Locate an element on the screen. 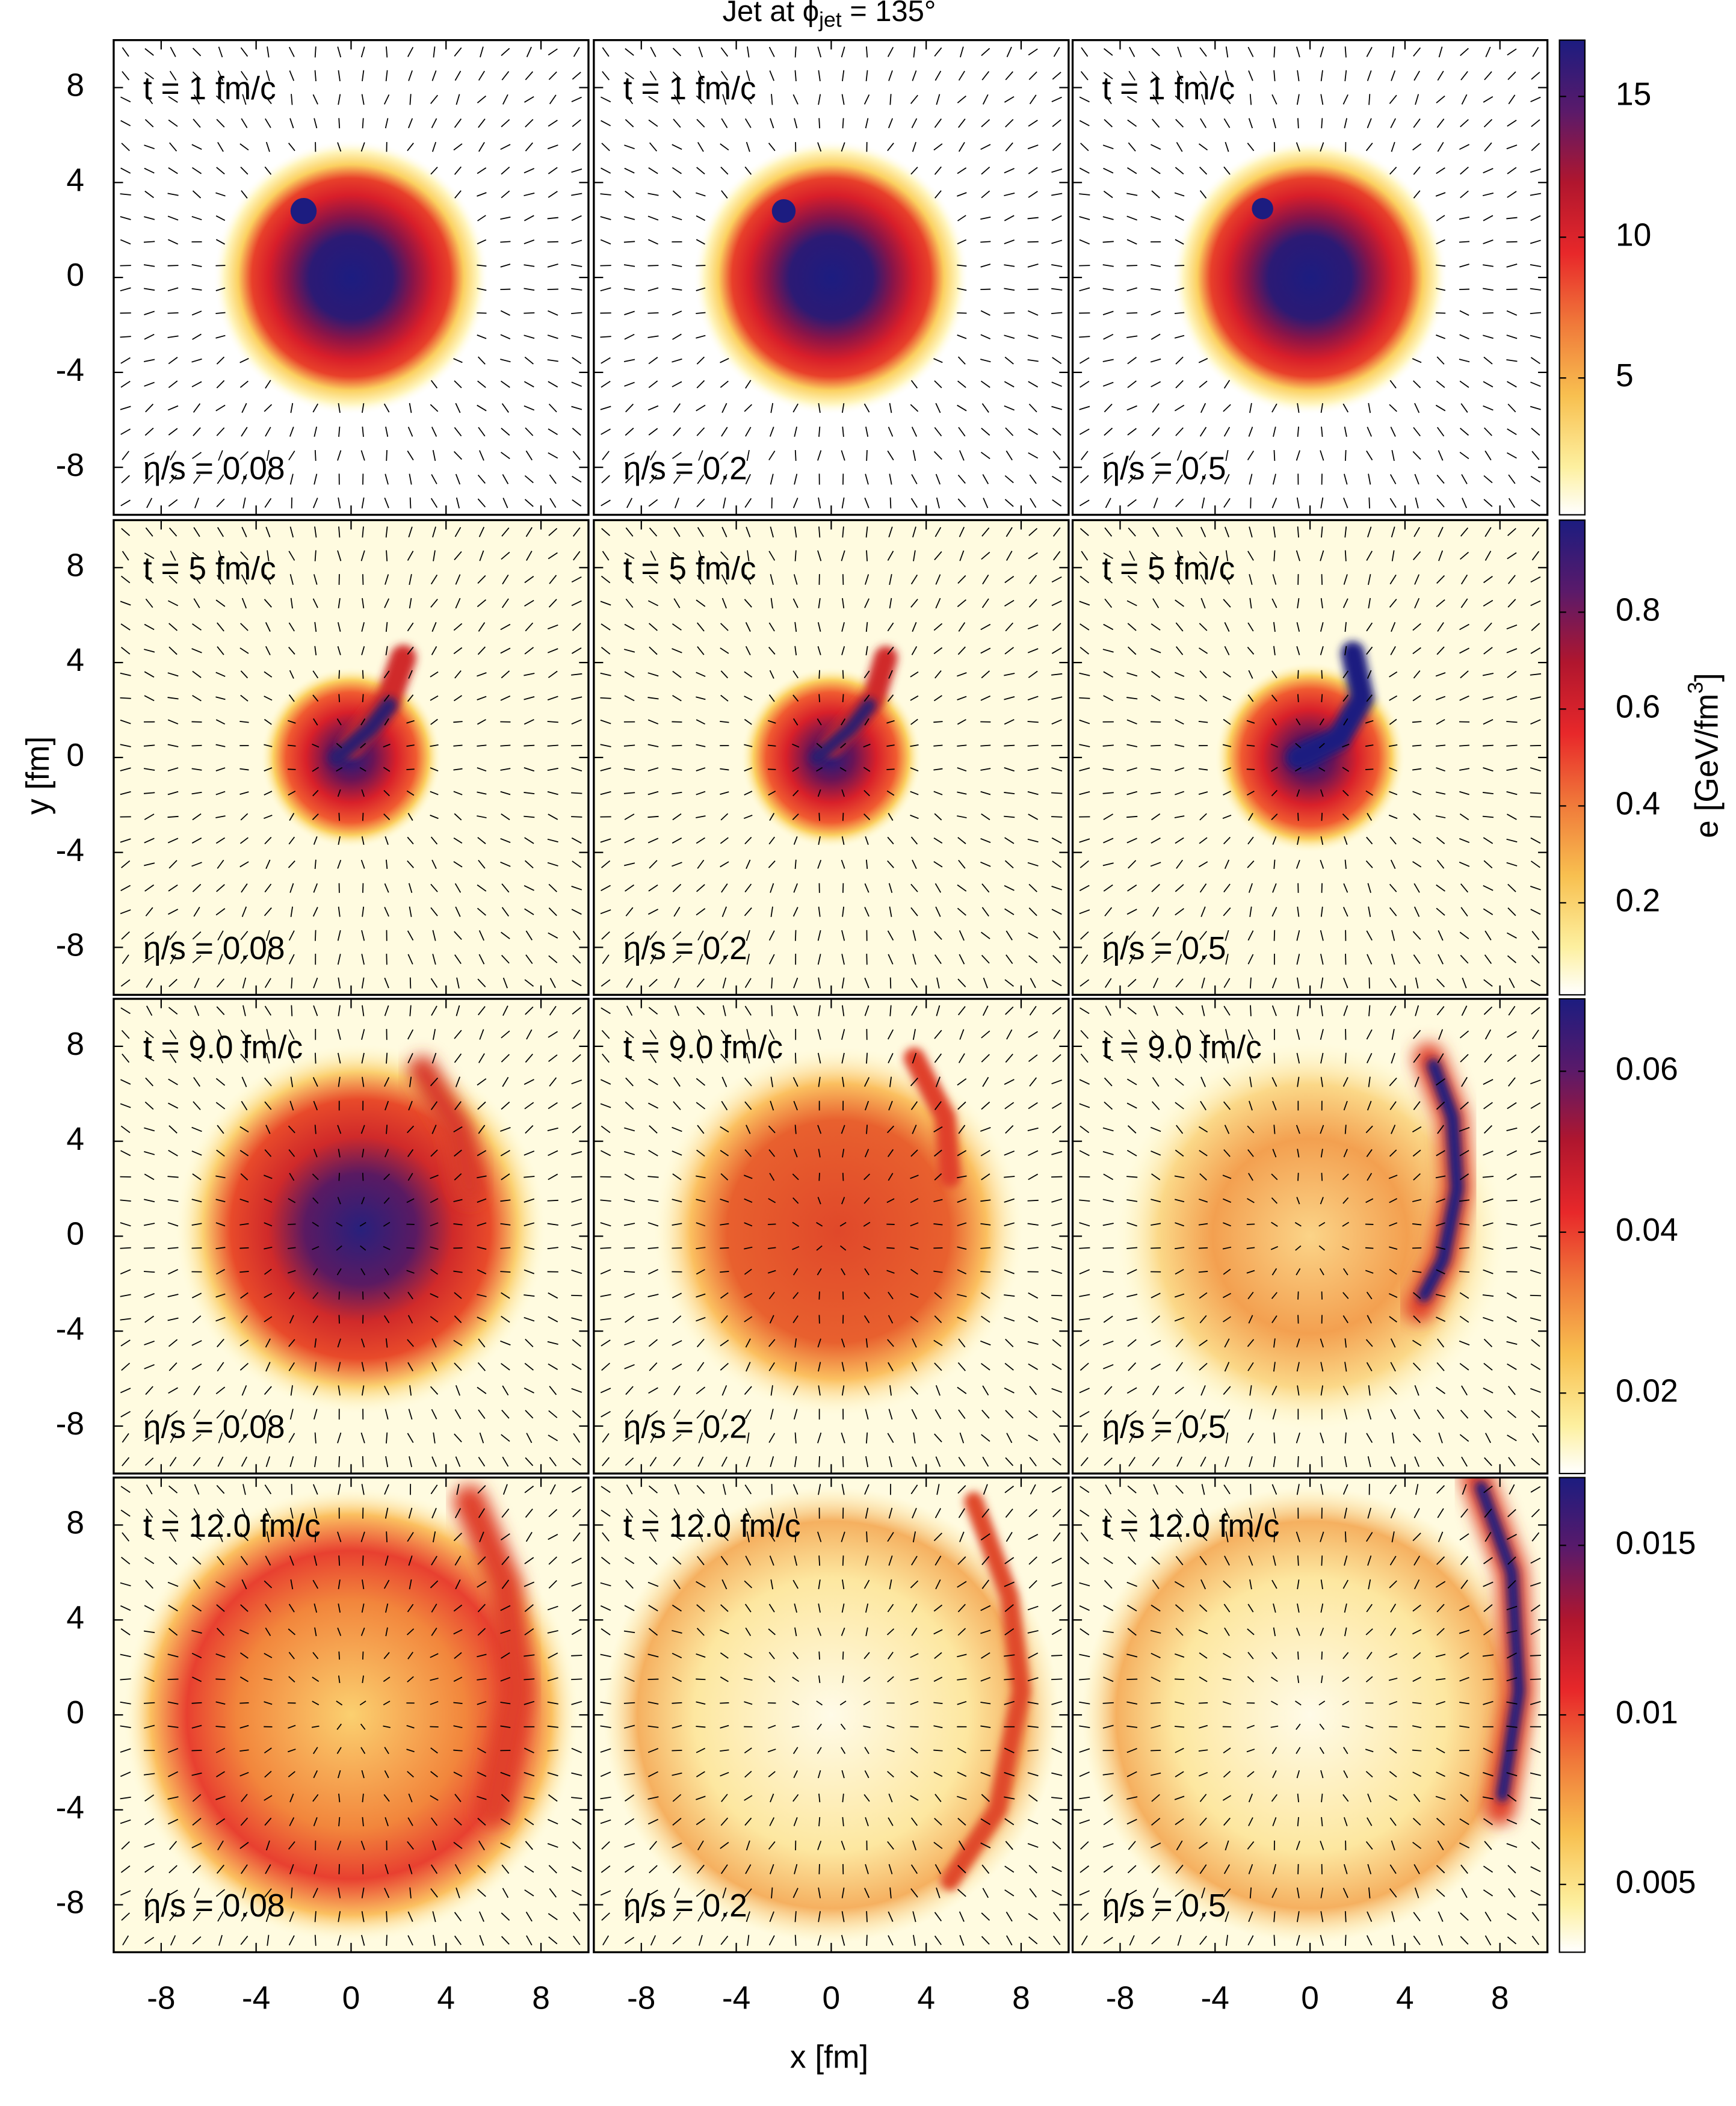  density-blob is located at coordinates (351, 1715).